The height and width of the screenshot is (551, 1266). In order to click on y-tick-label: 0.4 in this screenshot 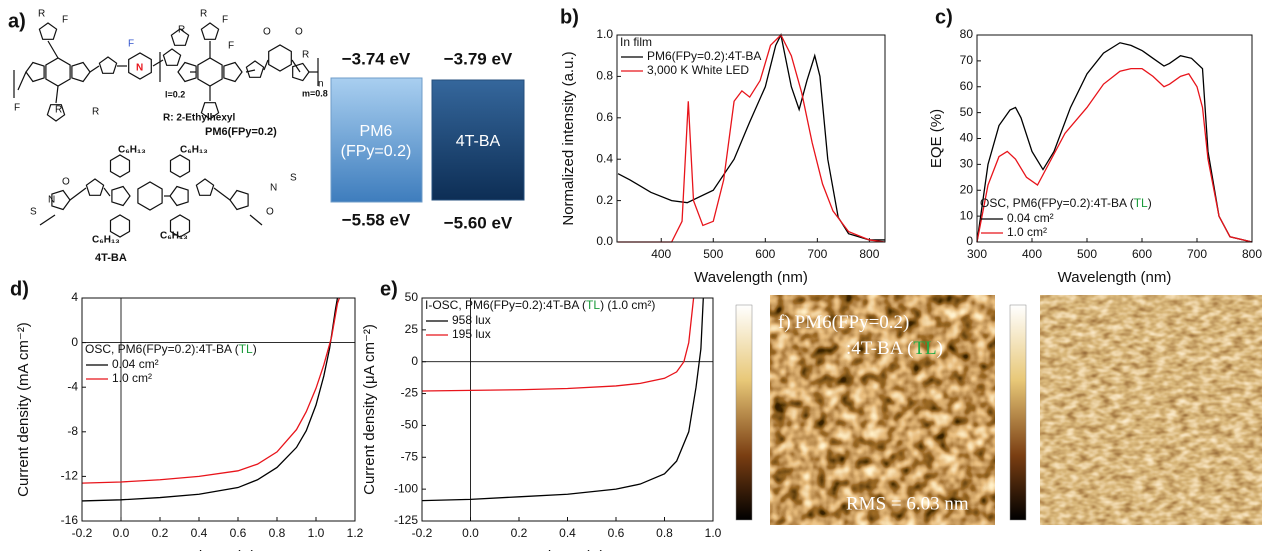, I will do `click(604, 158)`.